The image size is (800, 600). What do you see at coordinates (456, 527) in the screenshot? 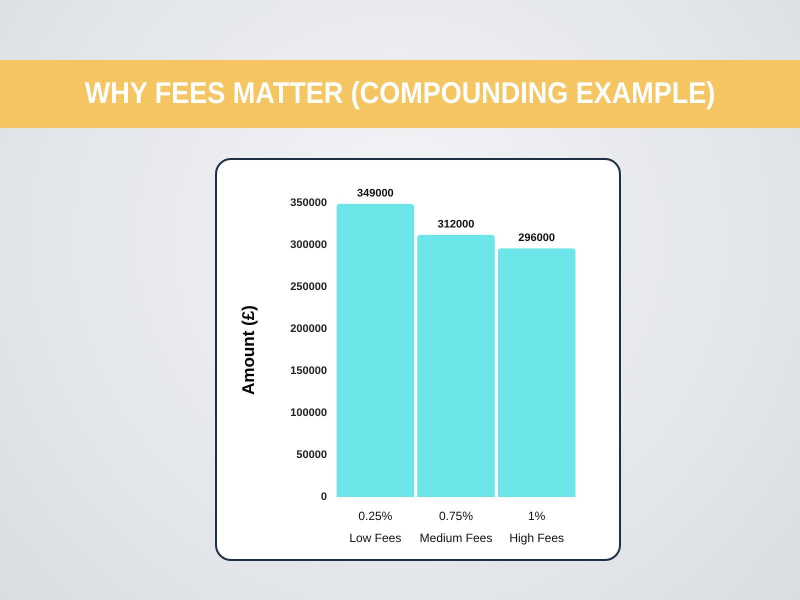
I see `x-tick-label: 0.75% Medium Fees` at bounding box center [456, 527].